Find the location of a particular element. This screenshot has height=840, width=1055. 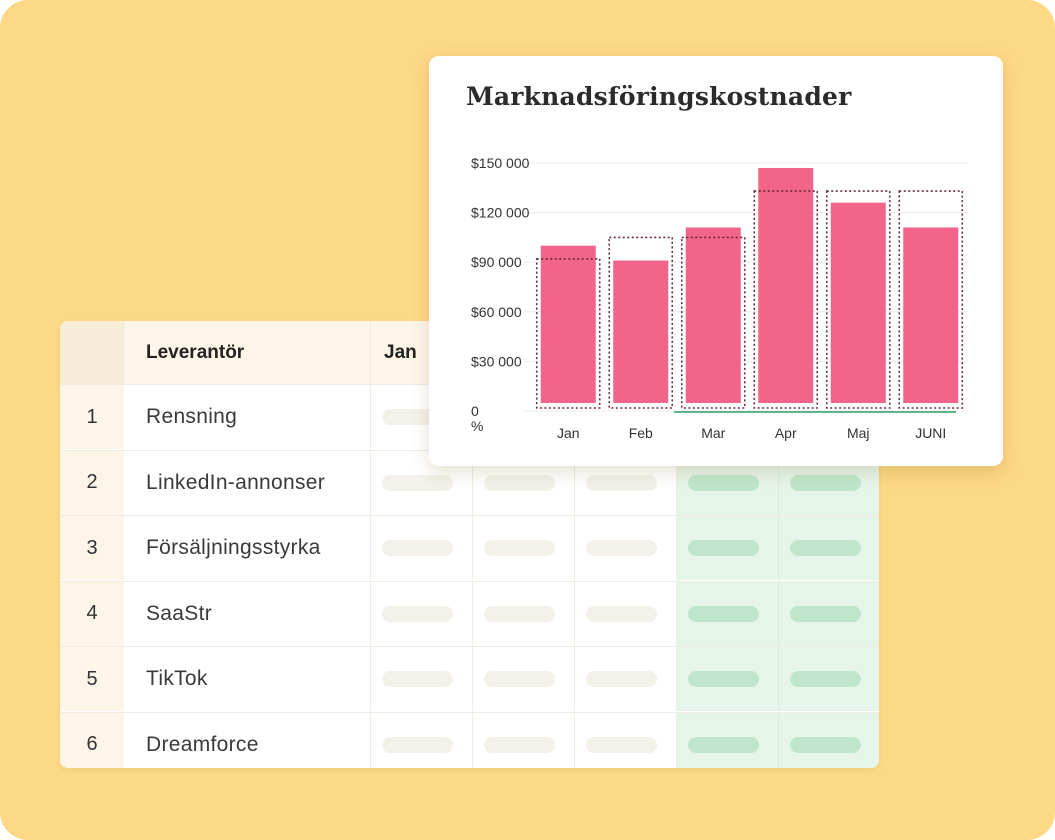

chart-title: Marknadsföringskostnader is located at coordinates (659, 96).